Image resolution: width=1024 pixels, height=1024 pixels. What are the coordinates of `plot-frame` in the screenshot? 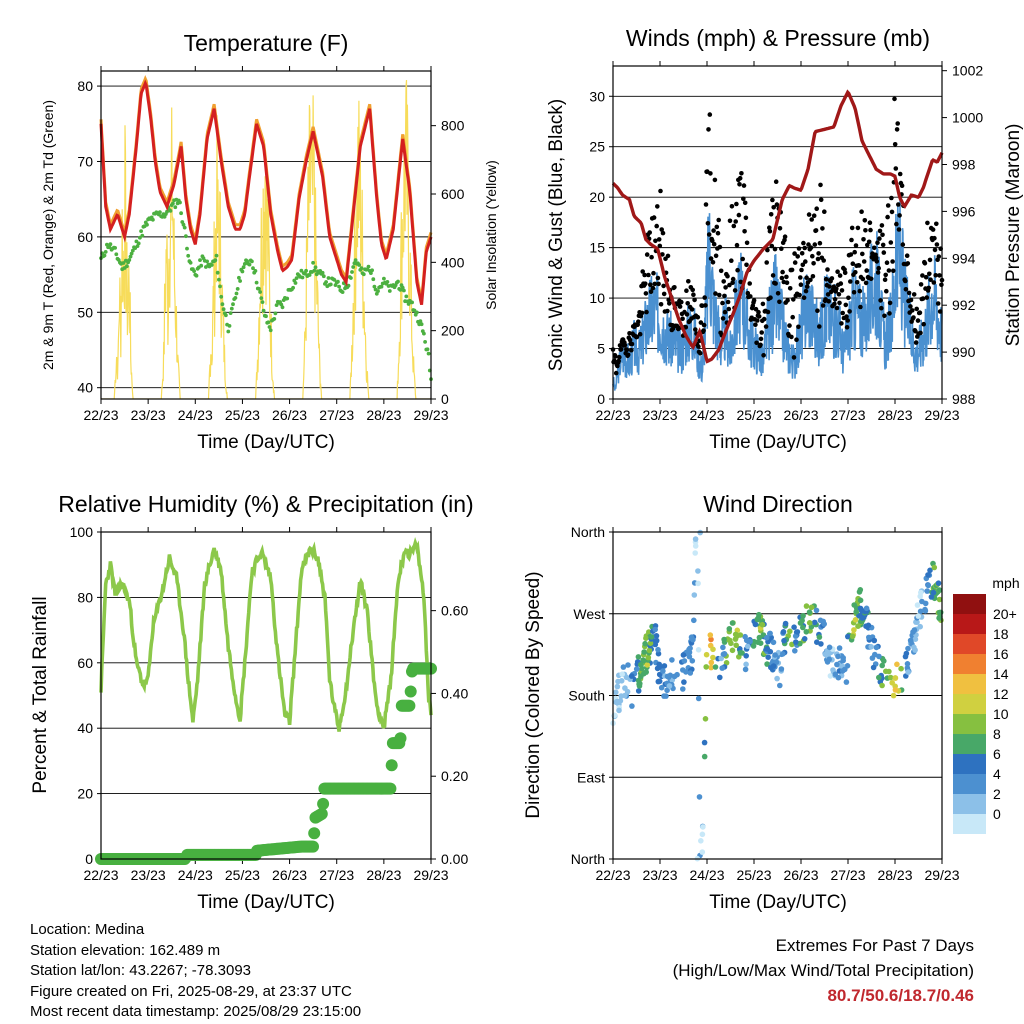 It's located at (266, 695).